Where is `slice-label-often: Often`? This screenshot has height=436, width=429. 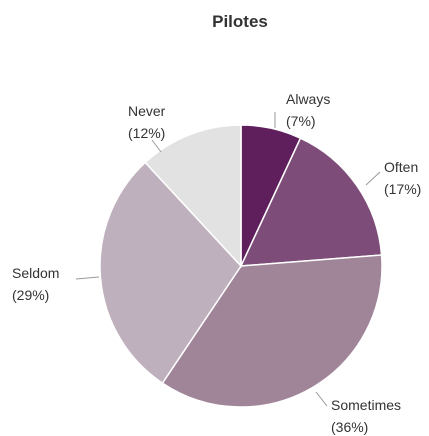 slice-label-often: Often is located at coordinates (401, 167).